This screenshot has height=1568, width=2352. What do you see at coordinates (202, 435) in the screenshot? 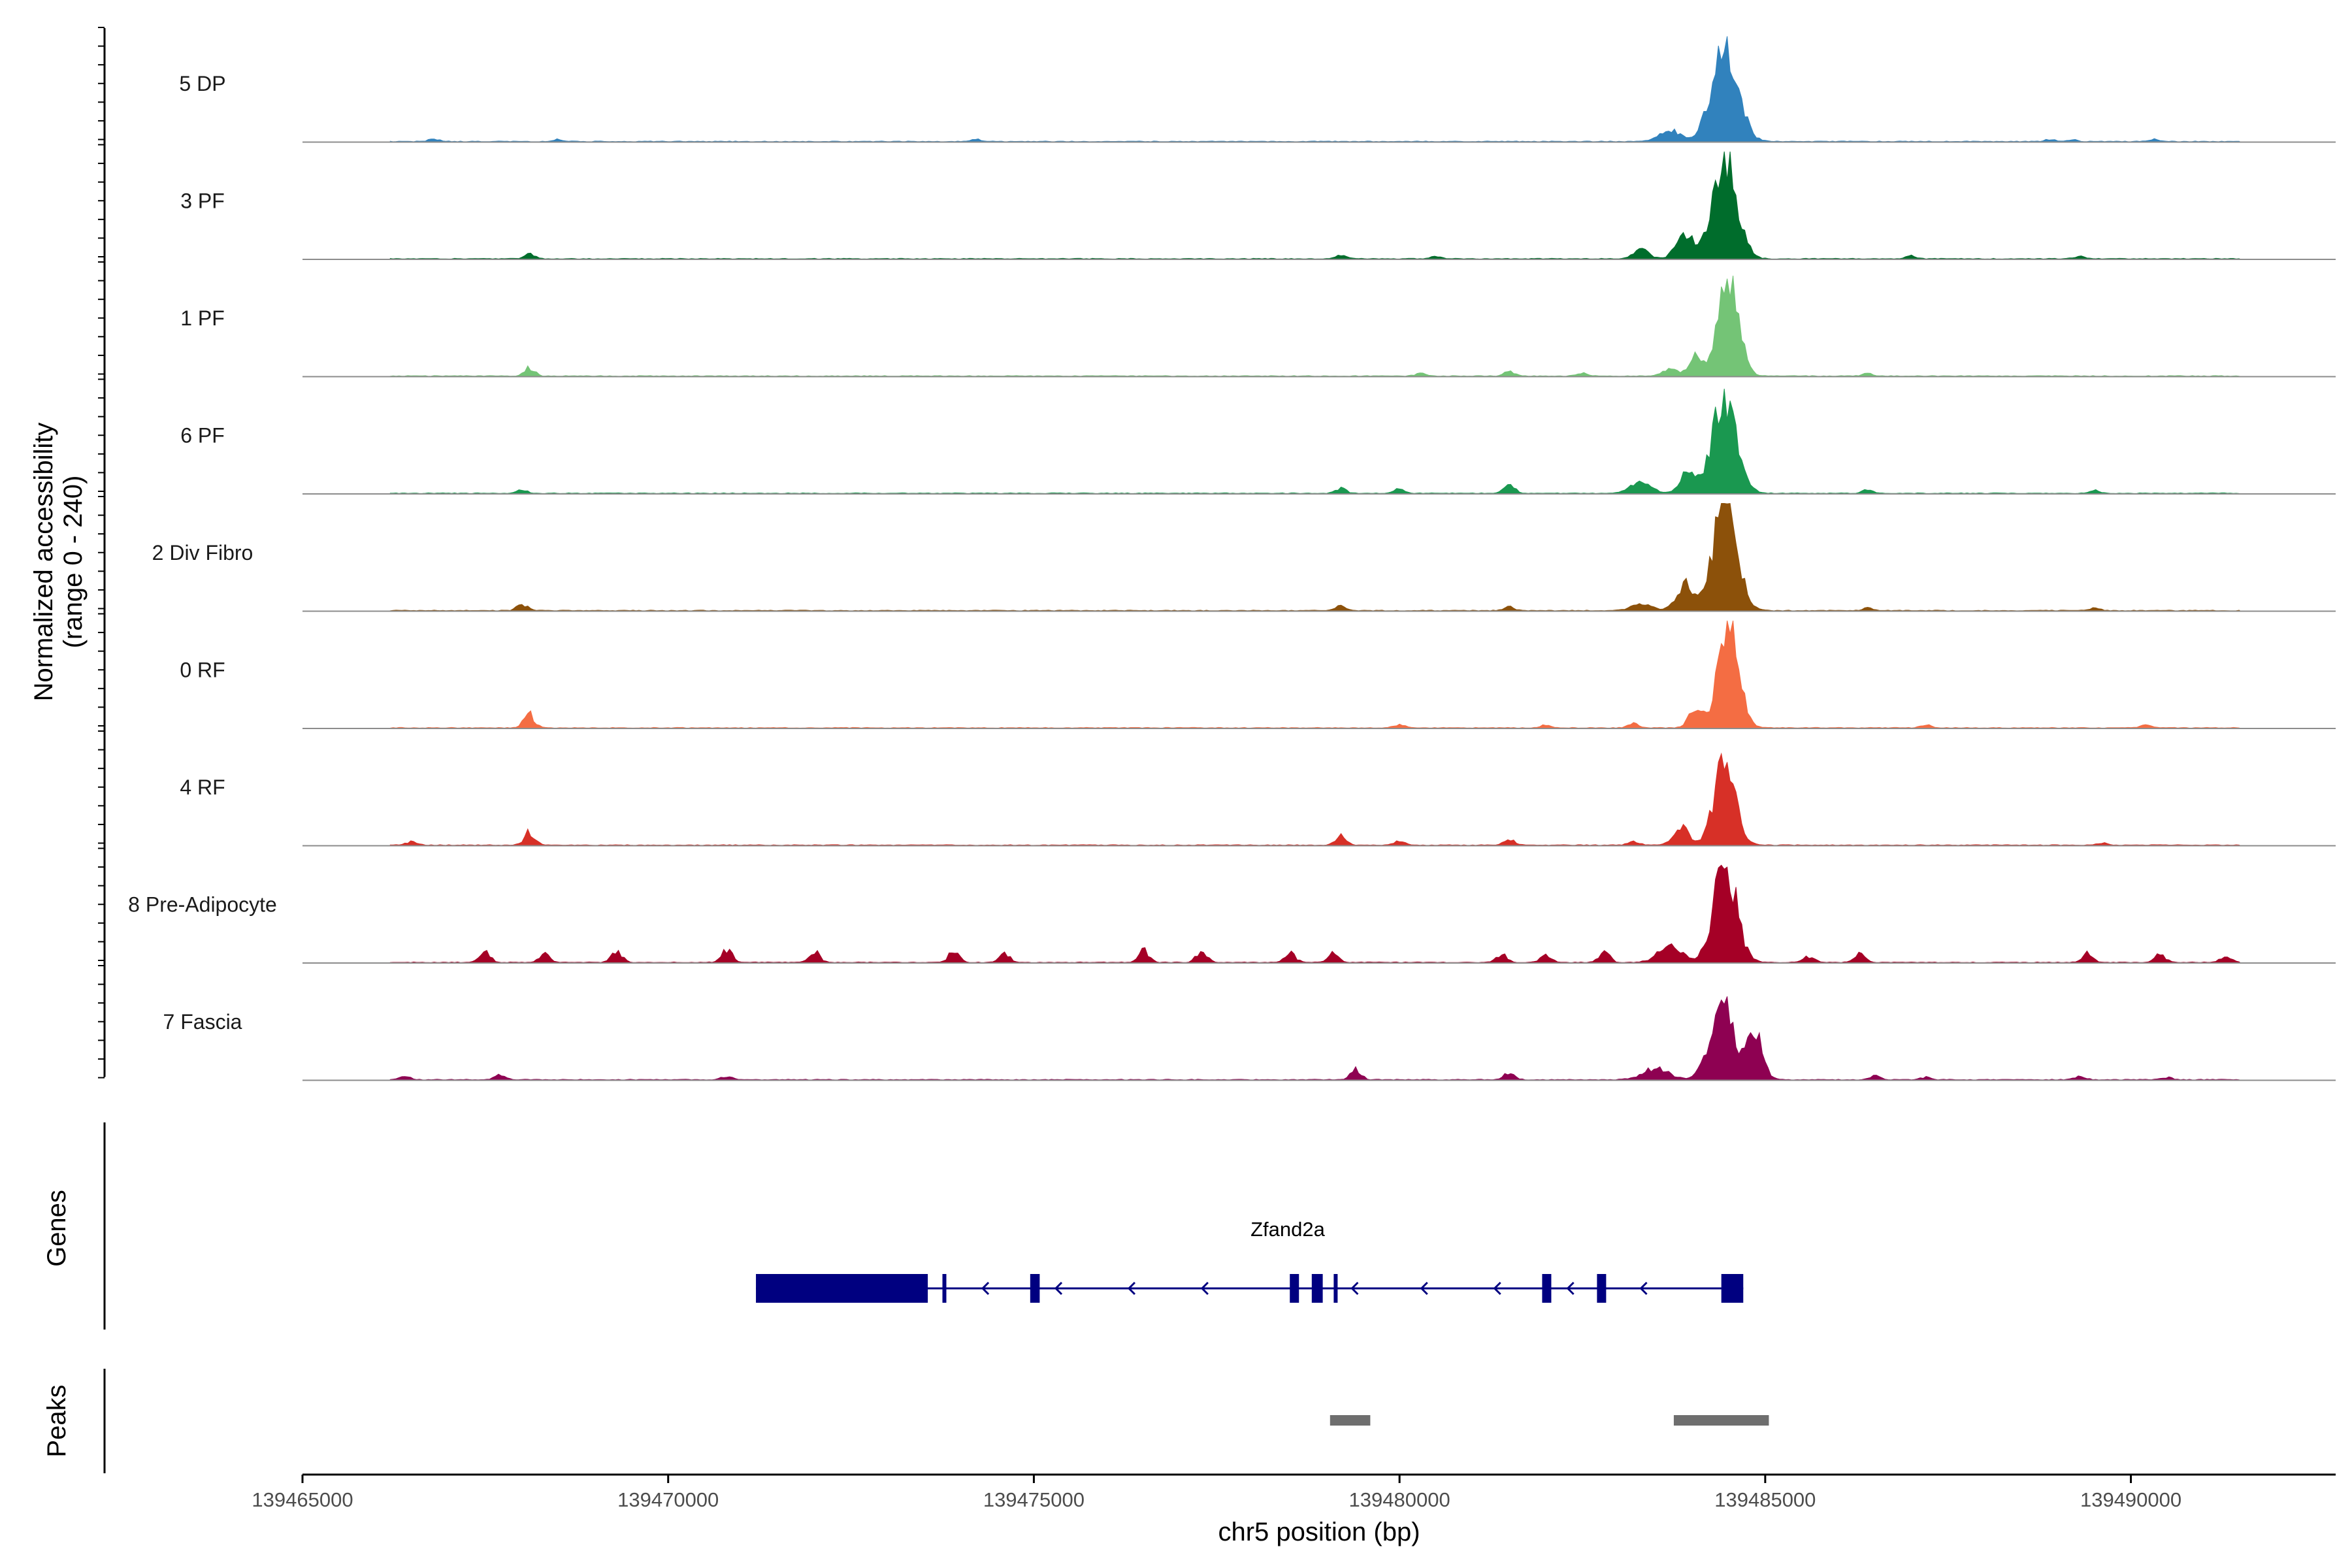
I see `track-label: 6 PF` at bounding box center [202, 435].